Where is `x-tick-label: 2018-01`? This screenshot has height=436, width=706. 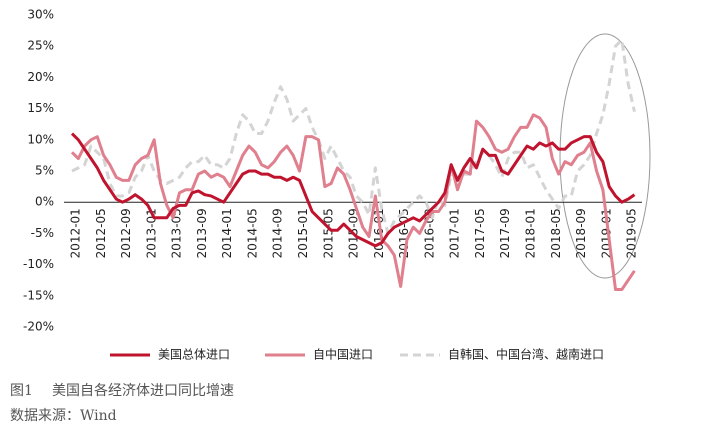 x-tick-label: 2018-01 is located at coordinates (531, 233).